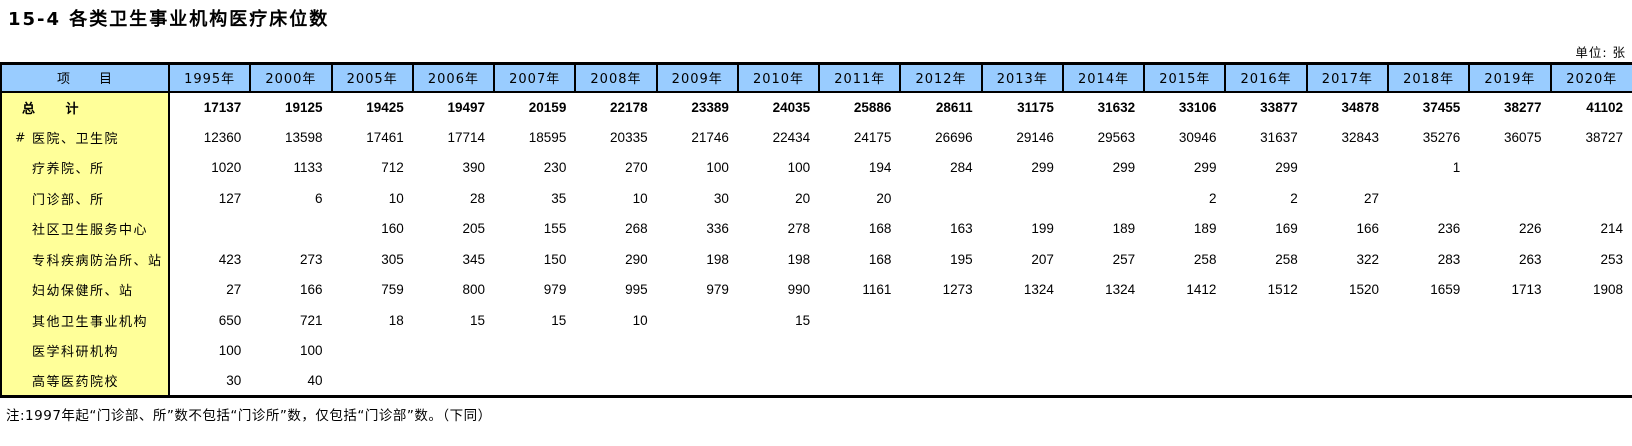 This screenshot has height=446, width=1632. What do you see at coordinates (291, 259) in the screenshot?
I see `value-cell: 273` at bounding box center [291, 259].